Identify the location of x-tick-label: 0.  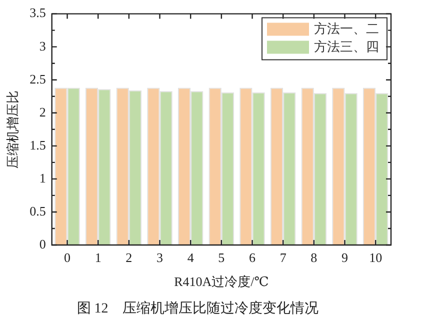
(67, 258).